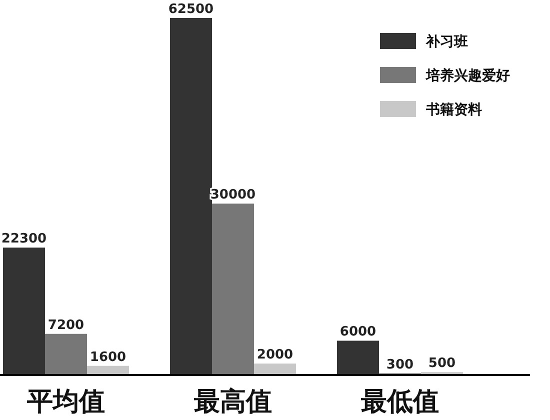 Image resolution: width=550 pixels, height=420 pixels. I want to click on legend-label: 补习班, so click(446, 41).